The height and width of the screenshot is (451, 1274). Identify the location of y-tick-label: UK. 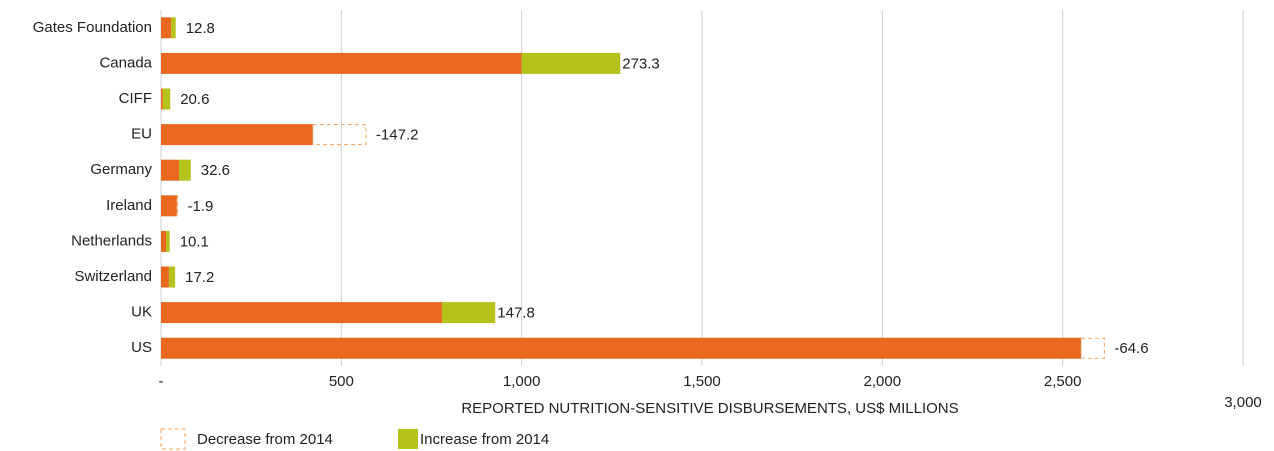
(141, 312).